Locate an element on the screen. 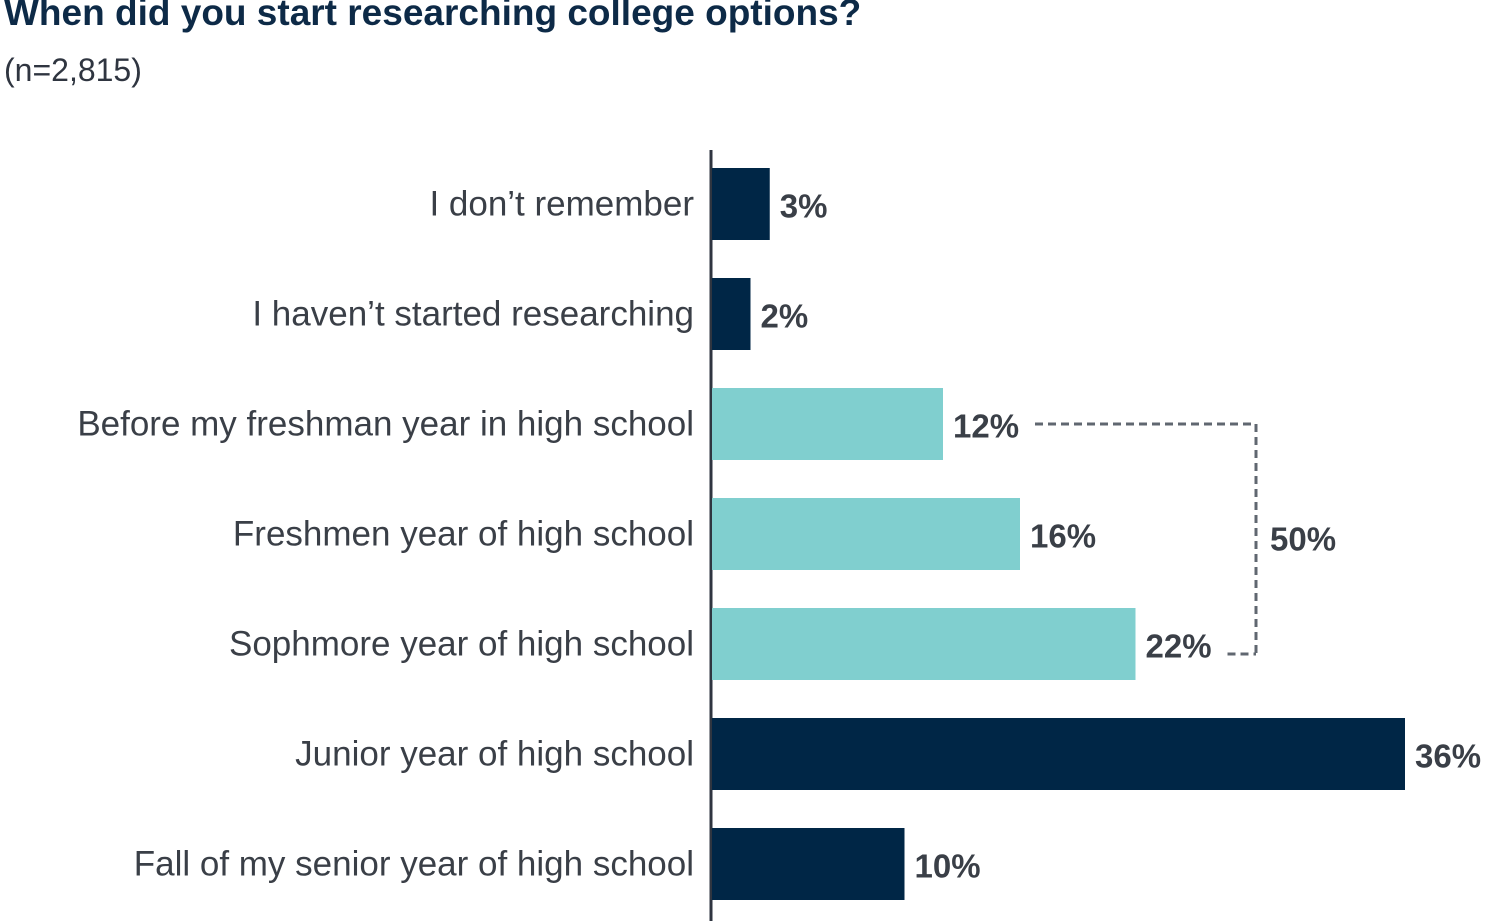 This screenshot has width=1491, height=921. category-label: Freshmen year of high school is located at coordinates (463, 534).